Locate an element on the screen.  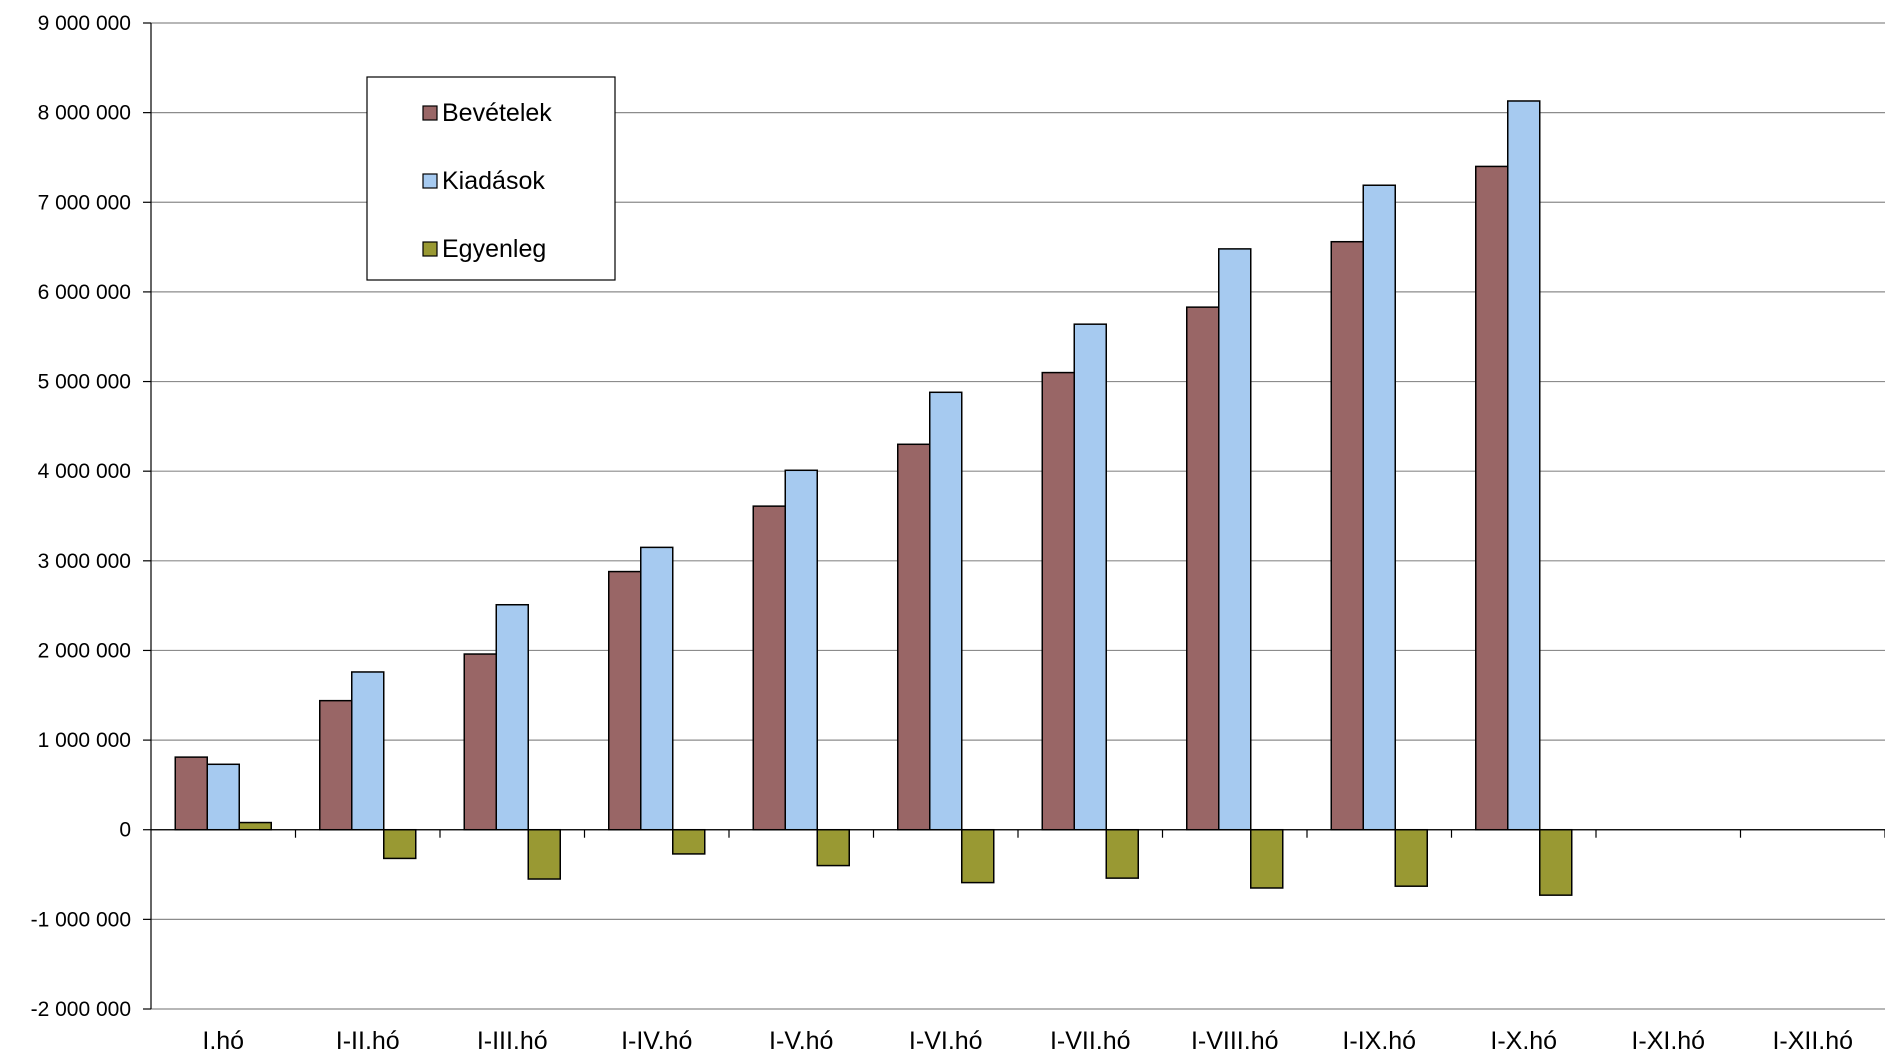
legend: Bevételek Kiadások Egyenleg is located at coordinates (491, 178).